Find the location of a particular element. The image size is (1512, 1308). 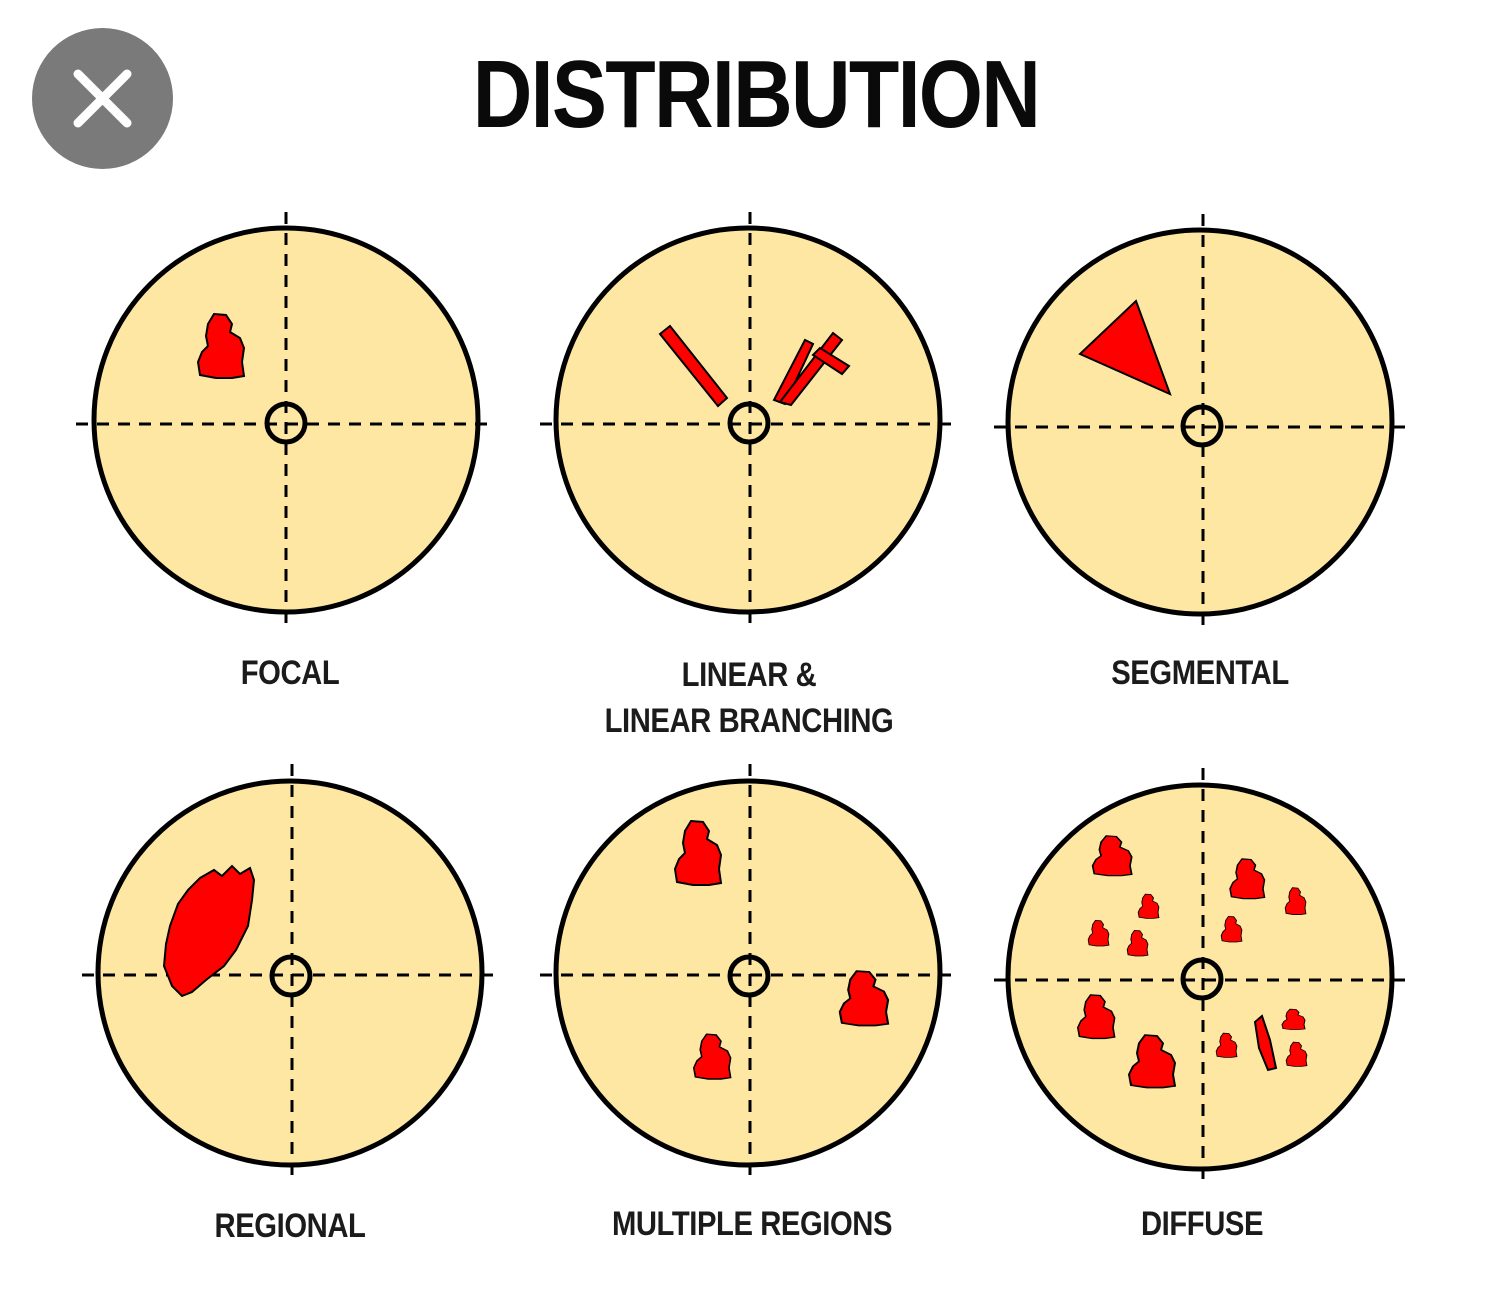

page-title: DISTRIBUTION is located at coordinates (756, 94).